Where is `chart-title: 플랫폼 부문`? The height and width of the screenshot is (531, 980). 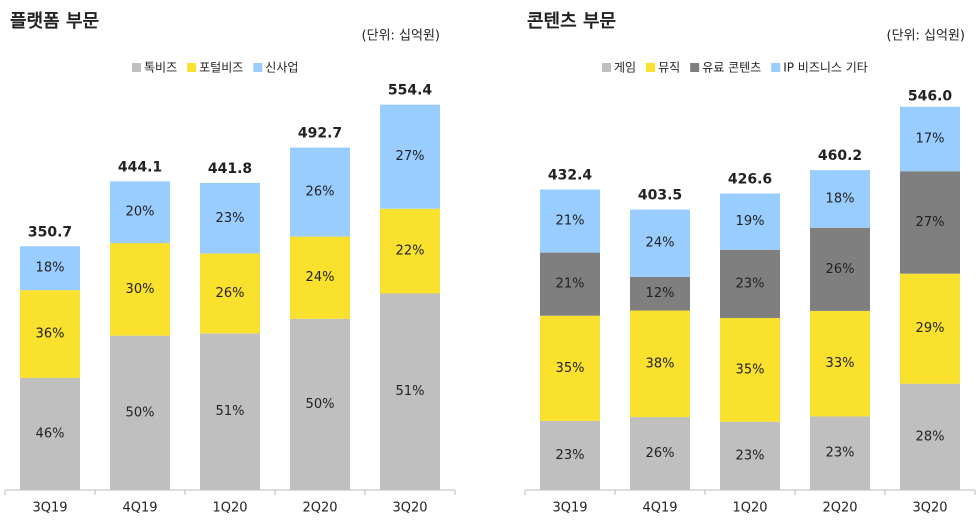 chart-title: 플랫폼 부문 is located at coordinates (54, 21).